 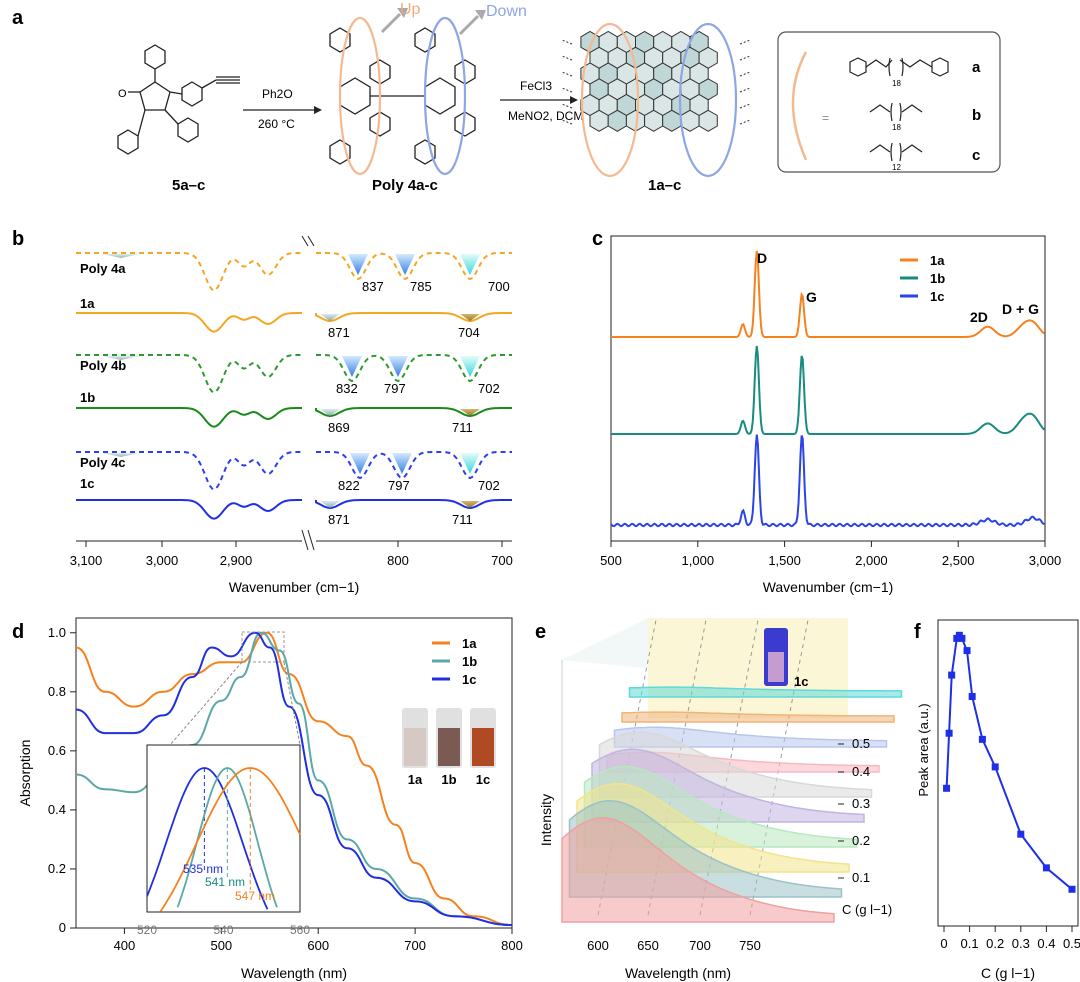 What do you see at coordinates (1008, 973) in the screenshot?
I see `panel-f-xlabel: C (g l−1)` at bounding box center [1008, 973].